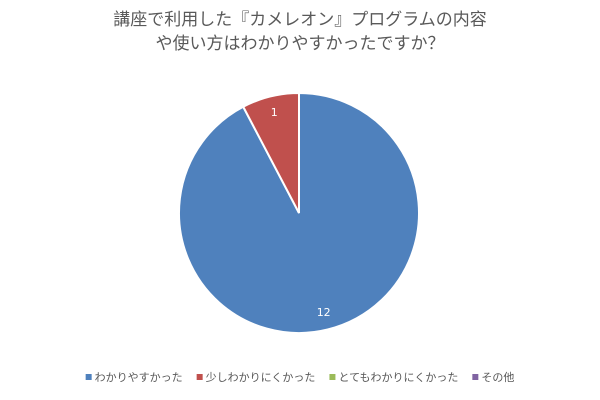  What do you see at coordinates (139, 377) in the screenshot?
I see `legend-label: わかりやすかった` at bounding box center [139, 377].